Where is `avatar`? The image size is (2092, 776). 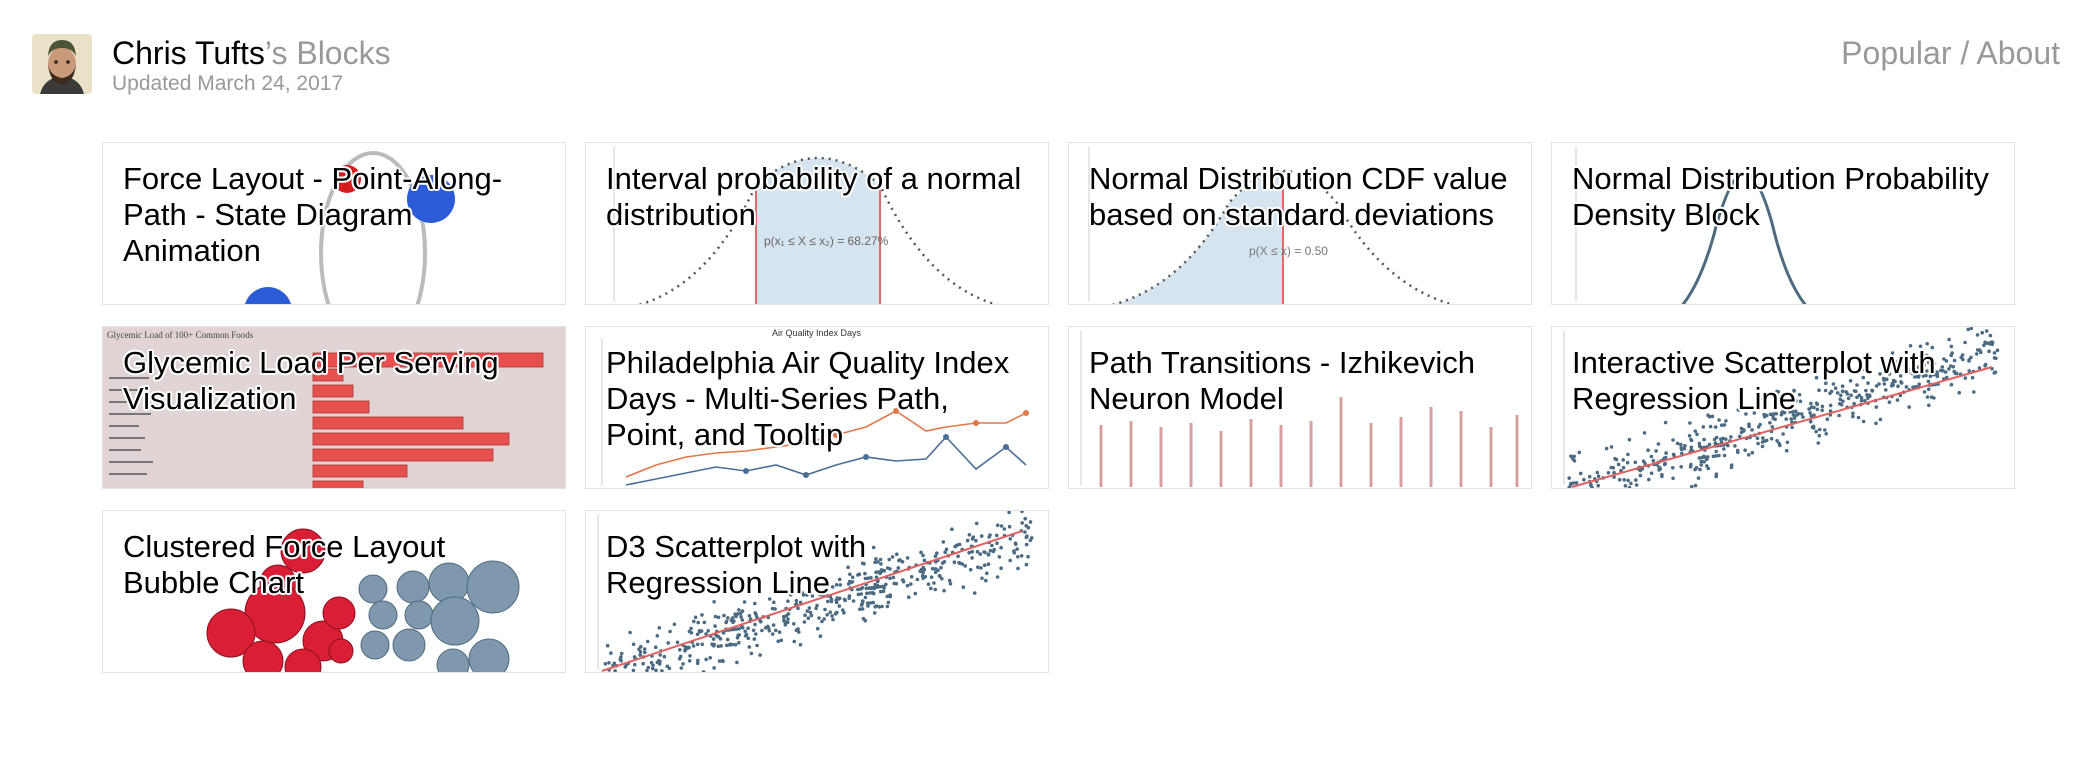 avatar is located at coordinates (62, 64).